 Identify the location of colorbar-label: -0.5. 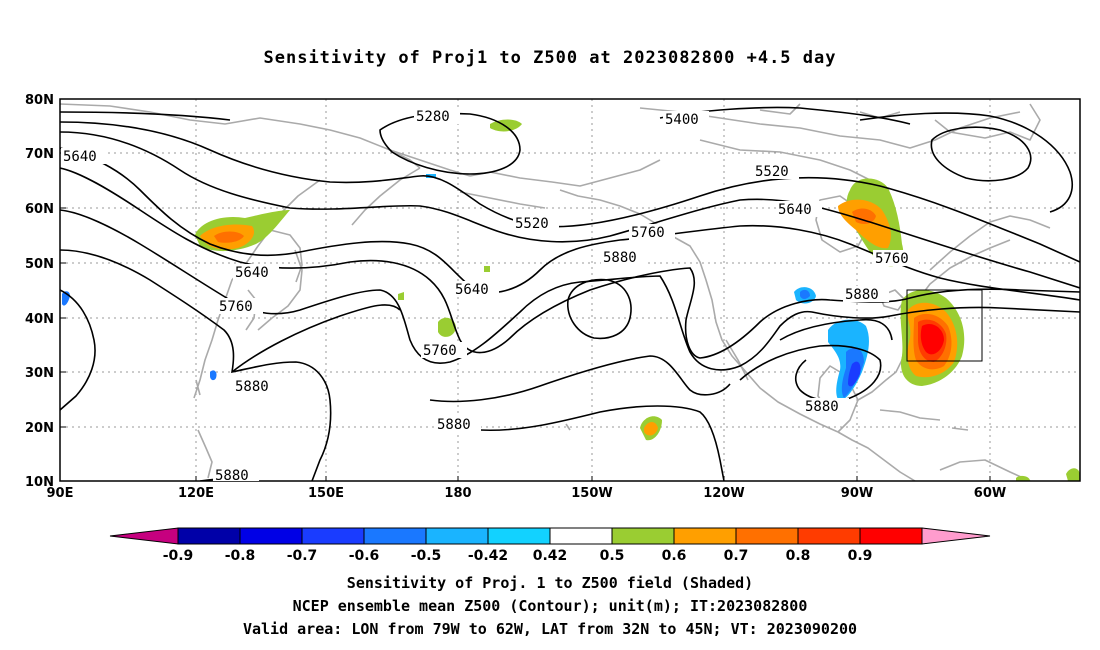
(426, 556).